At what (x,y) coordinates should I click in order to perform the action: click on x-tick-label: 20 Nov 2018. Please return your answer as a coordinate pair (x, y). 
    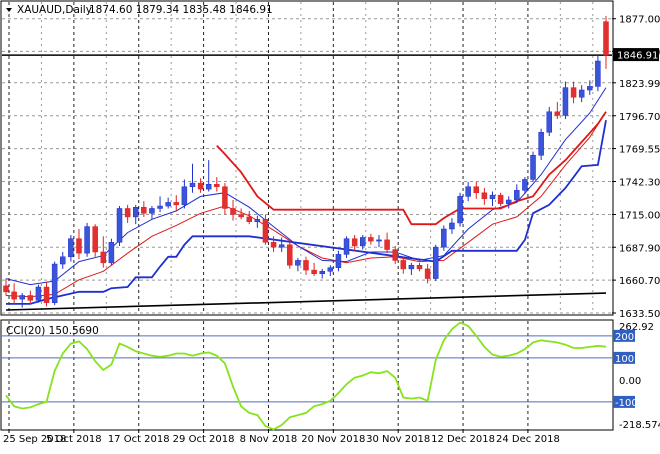
    Looking at the image, I should click on (333, 439).